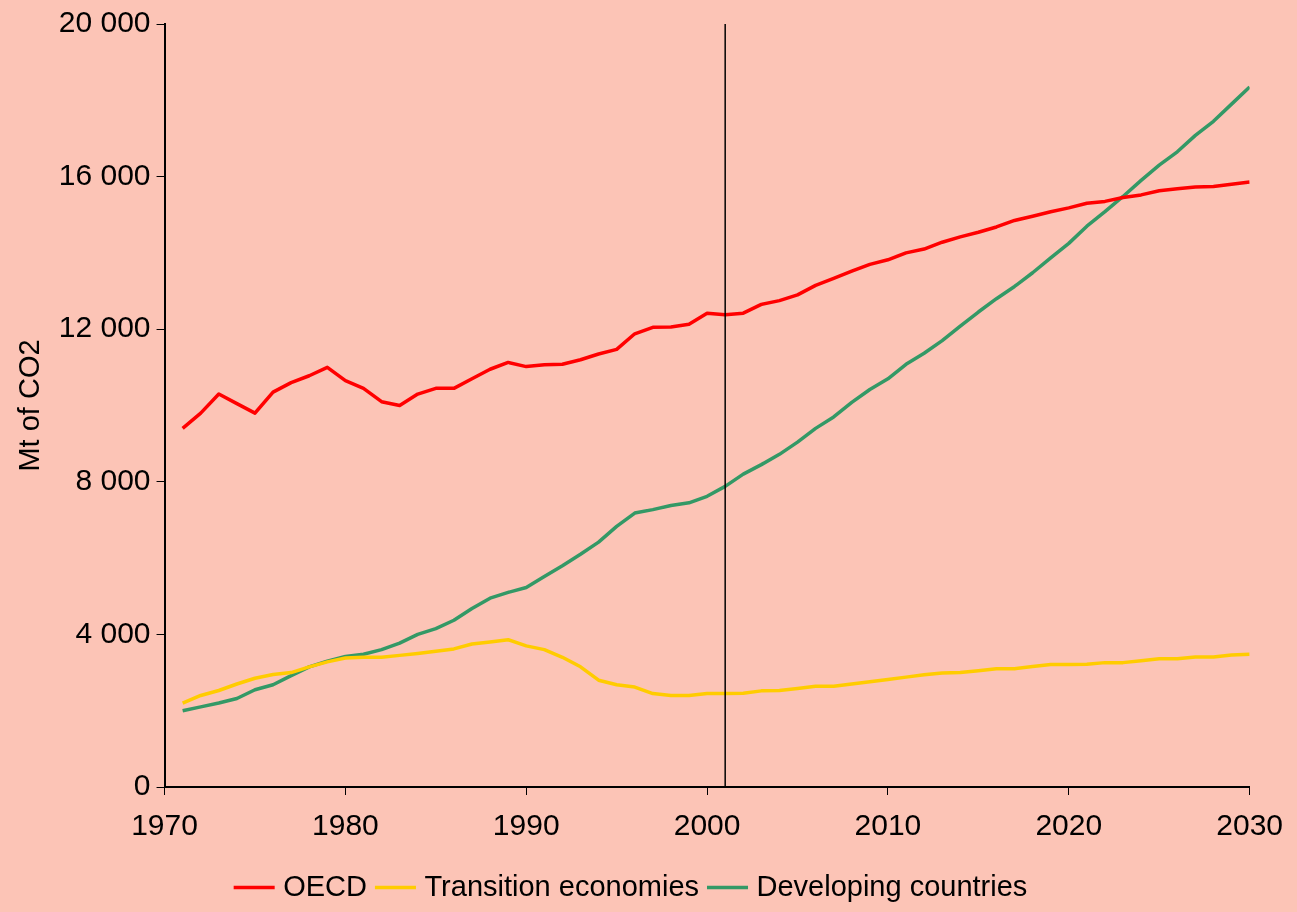  What do you see at coordinates (29, 405) in the screenshot?
I see `y-axis-title: Mt of CO2` at bounding box center [29, 405].